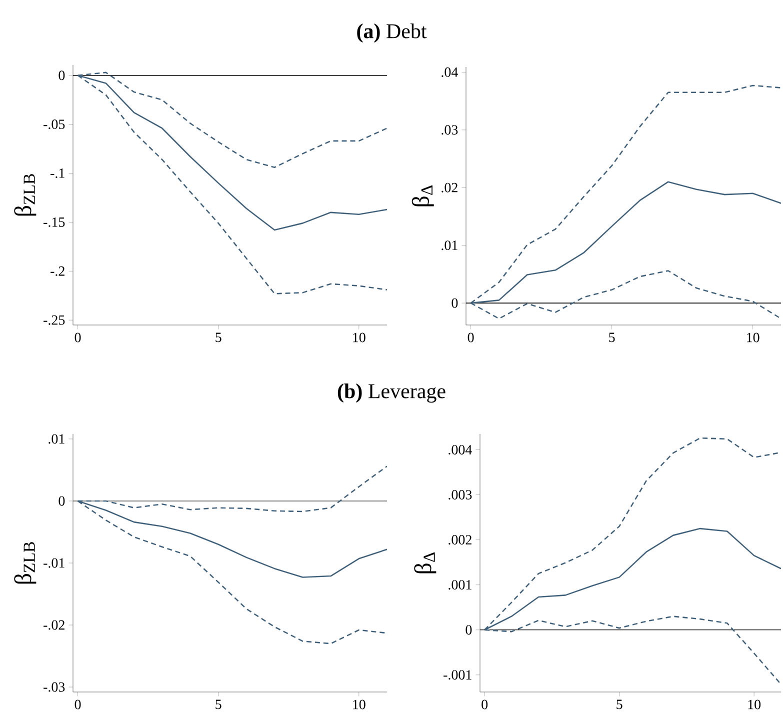  What do you see at coordinates (460, 585) in the screenshot?
I see `y-tick-label: .001` at bounding box center [460, 585].